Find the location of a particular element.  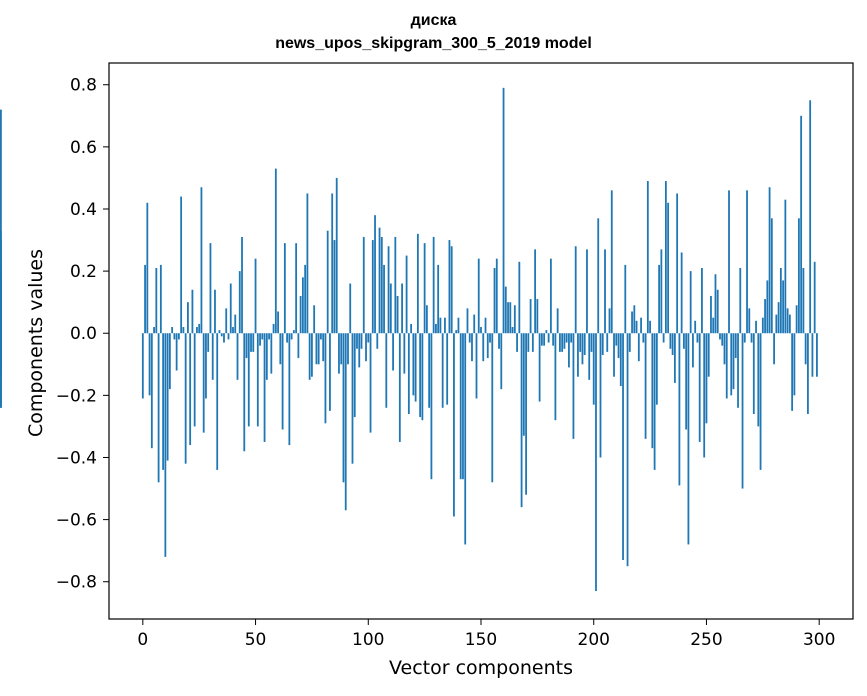

x-tick-label: 150 is located at coordinates (481, 640).